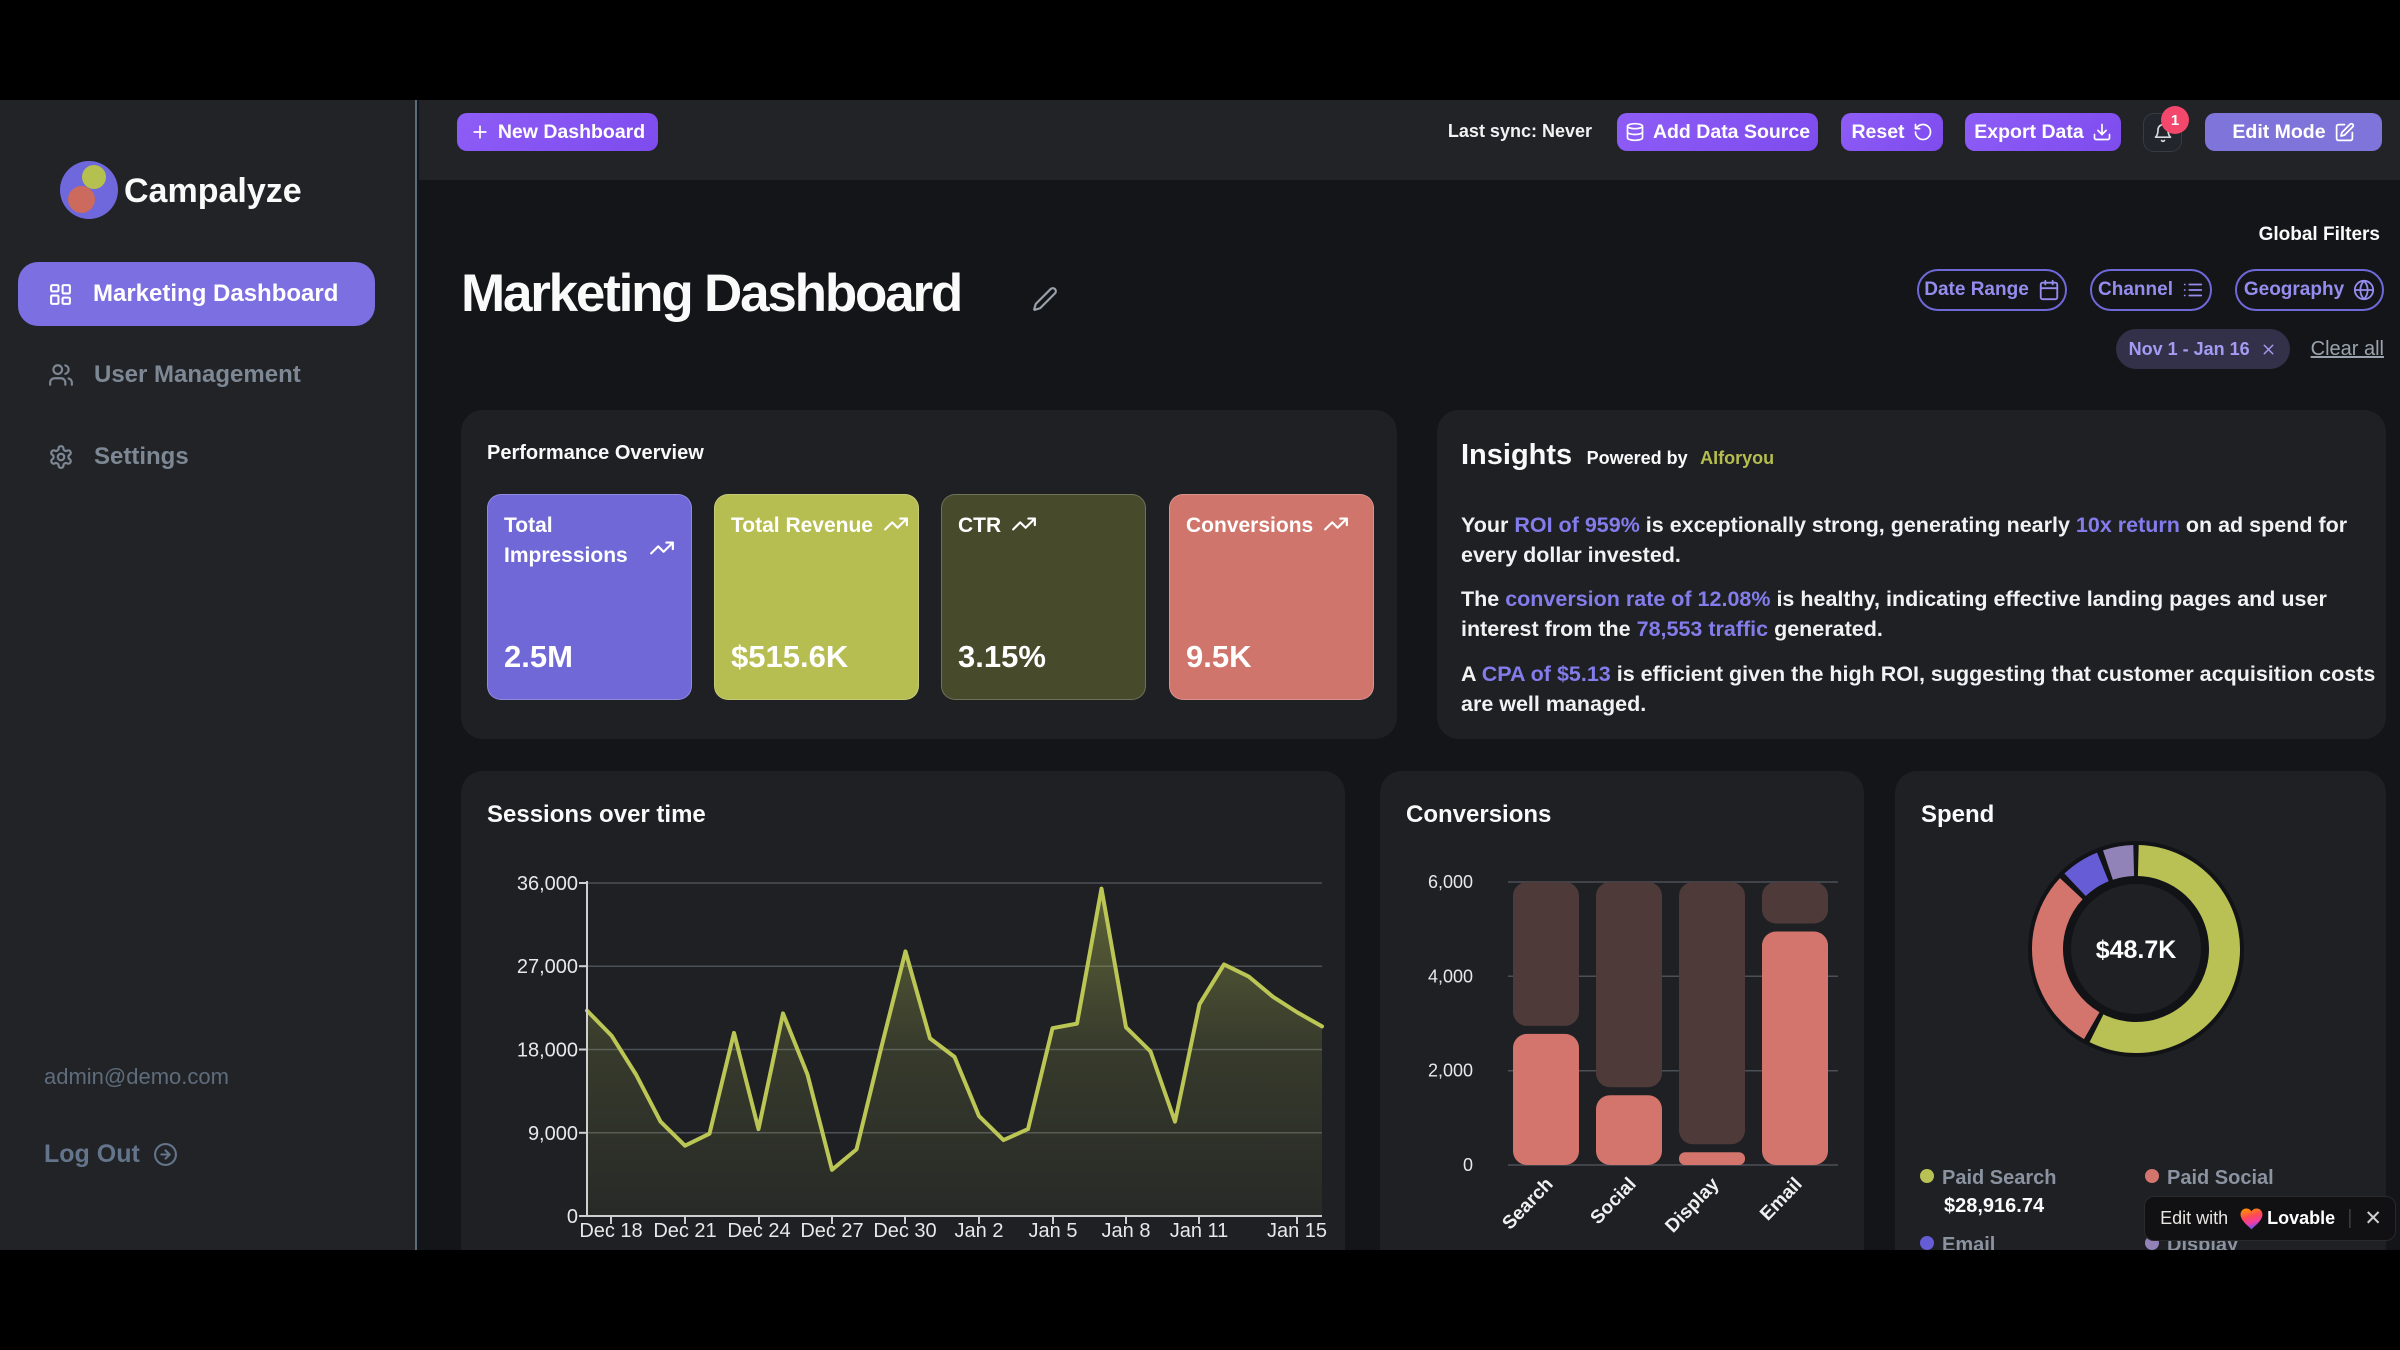 The image size is (2400, 1350). What do you see at coordinates (1053, 1231) in the screenshot?
I see `svg-text: Jan 5` at bounding box center [1053, 1231].